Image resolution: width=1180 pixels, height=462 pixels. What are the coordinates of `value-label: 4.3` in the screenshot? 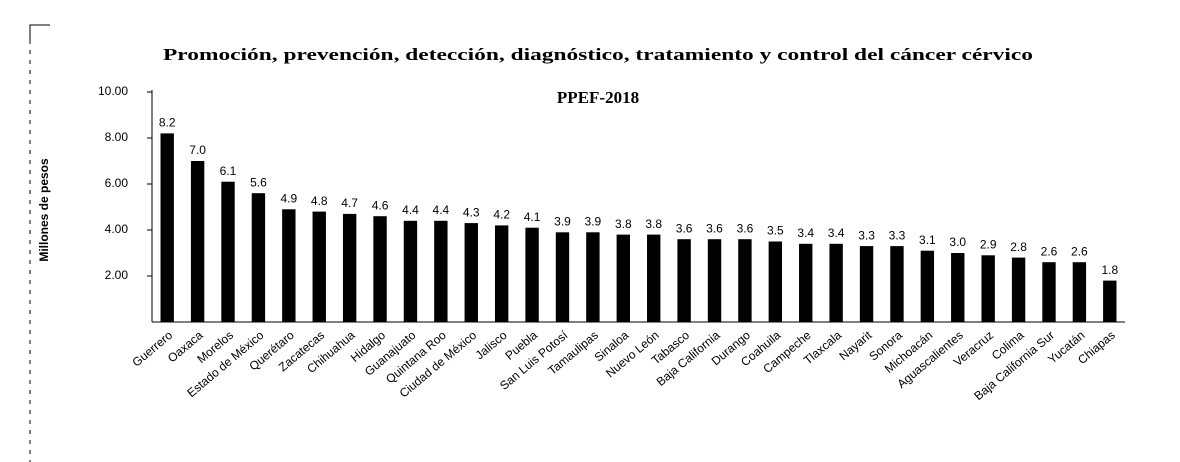 It's located at (471, 212).